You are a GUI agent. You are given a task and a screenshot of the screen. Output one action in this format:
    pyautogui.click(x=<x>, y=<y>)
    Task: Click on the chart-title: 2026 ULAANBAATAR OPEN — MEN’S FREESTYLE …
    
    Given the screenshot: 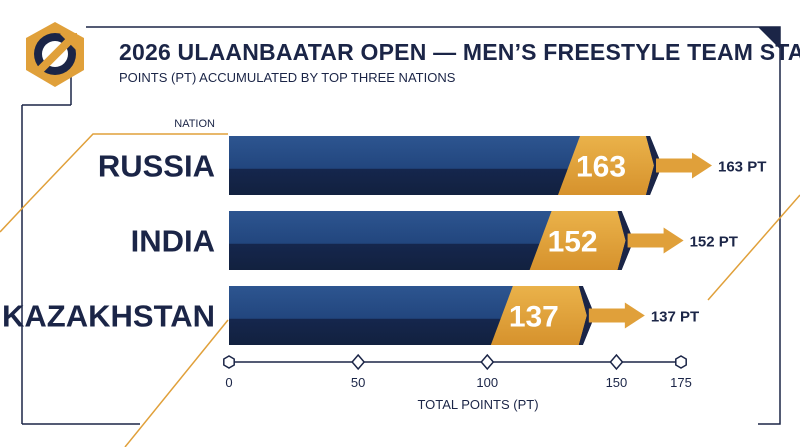 What is the action you would take?
    pyautogui.click(x=459, y=52)
    